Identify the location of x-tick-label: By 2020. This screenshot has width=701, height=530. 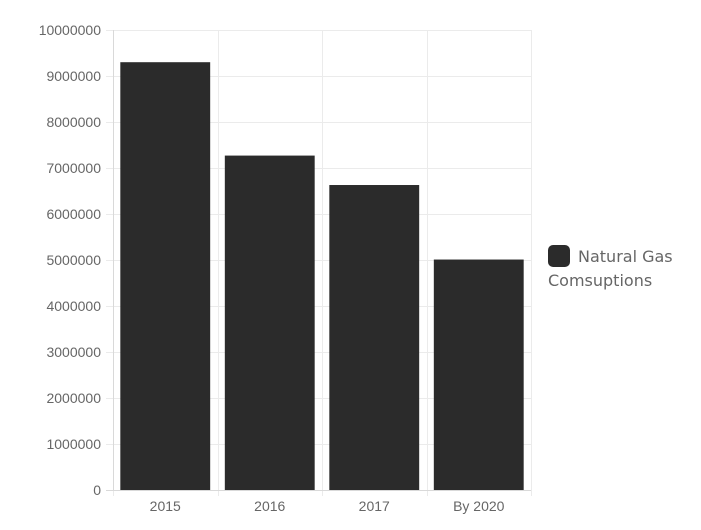
(479, 506).